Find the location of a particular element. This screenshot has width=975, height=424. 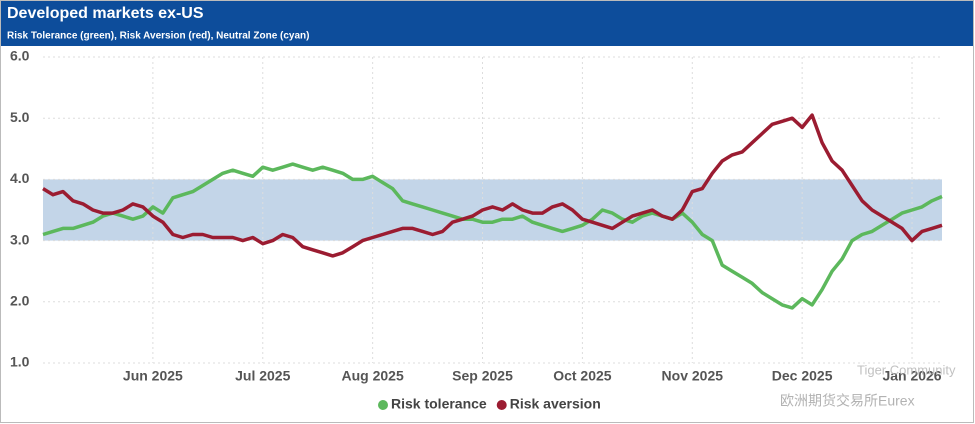

chart-title: Developed markets ex-US is located at coordinates (105, 13).